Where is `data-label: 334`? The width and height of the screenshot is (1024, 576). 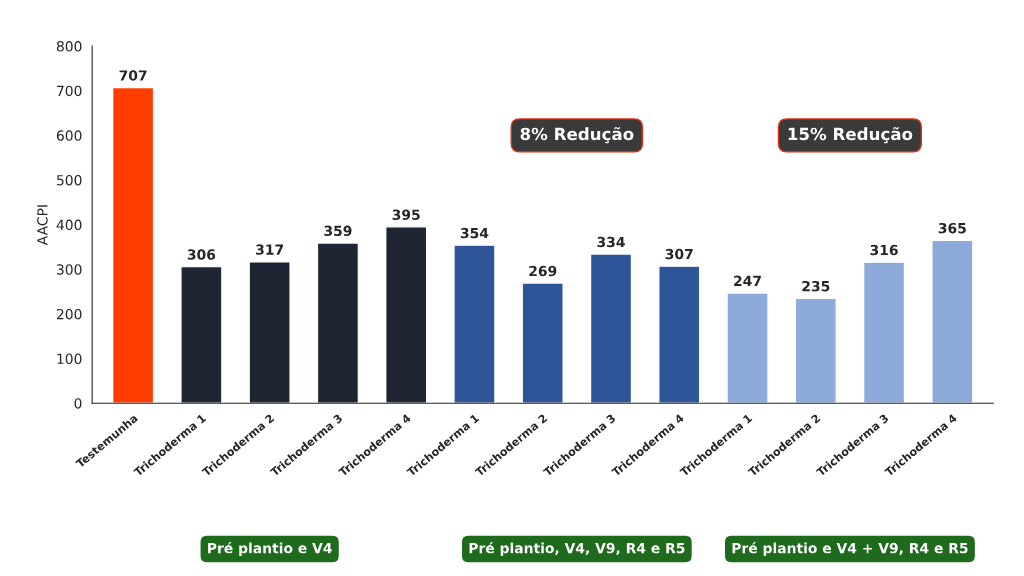 data-label: 334 is located at coordinates (611, 242).